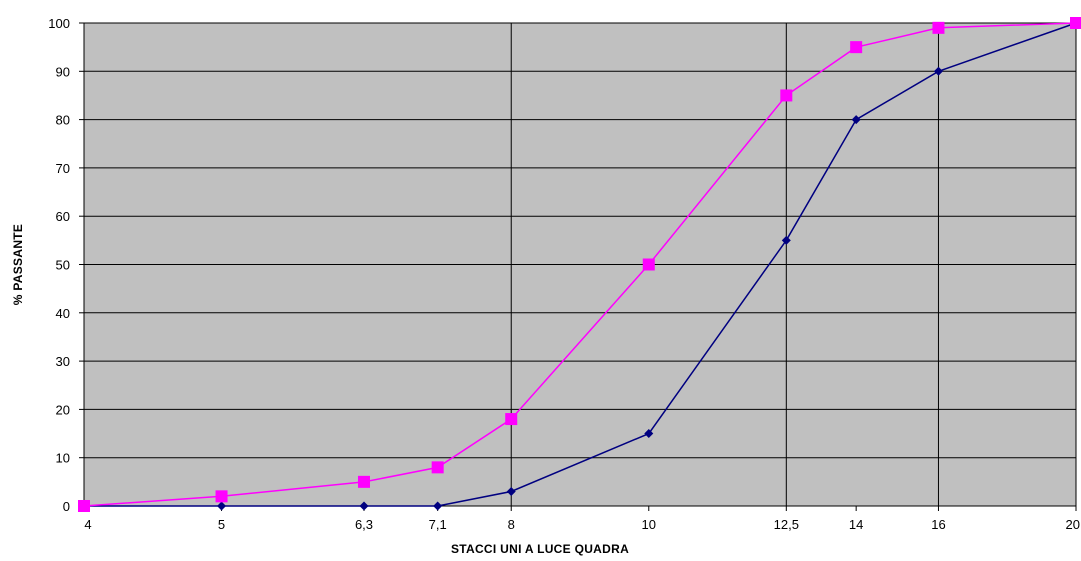 This screenshot has height=561, width=1081. Describe the element at coordinates (63, 409) in the screenshot. I see `y-tick-label: 20` at that location.